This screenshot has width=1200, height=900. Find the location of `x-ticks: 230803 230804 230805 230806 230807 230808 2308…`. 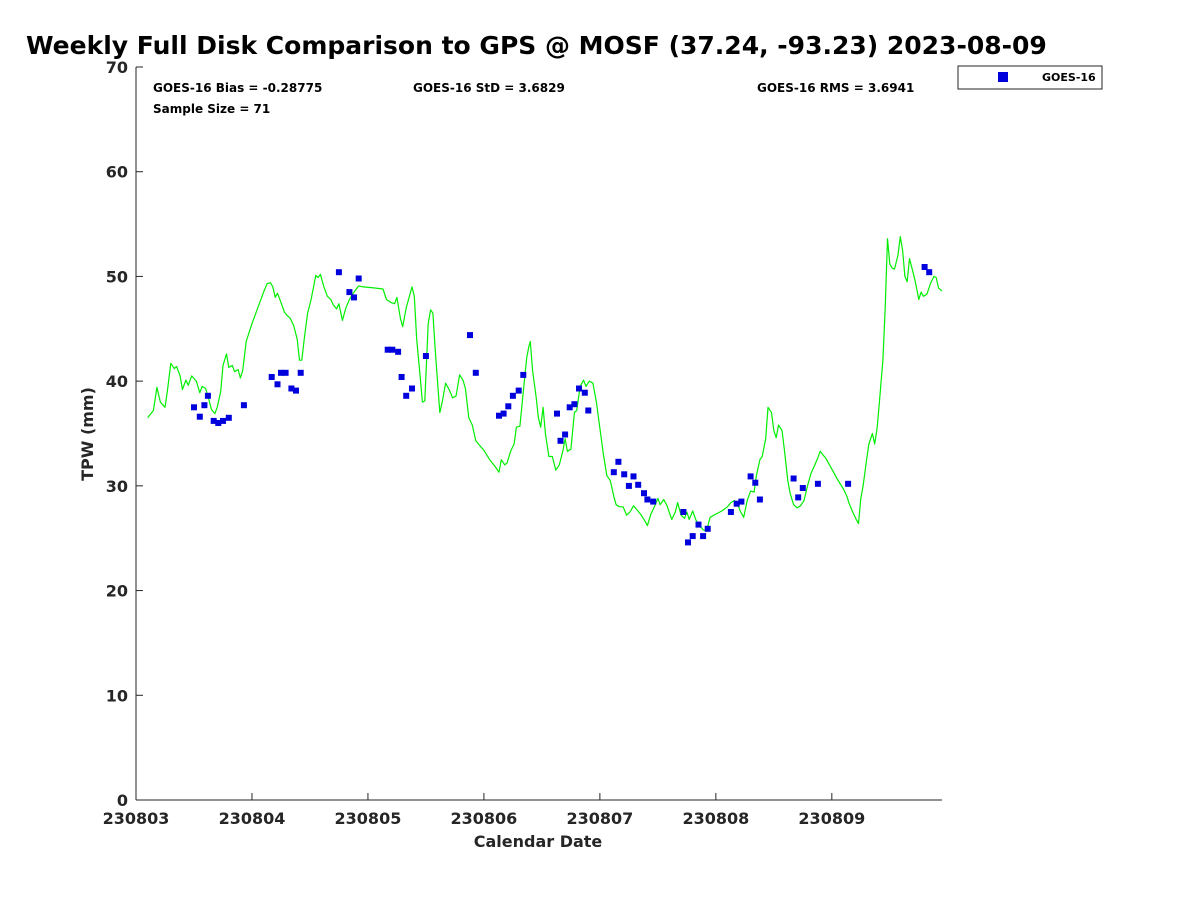

x-ticks: 230803 230804 230805 230806 230807 230808 2308… is located at coordinates (484, 810).